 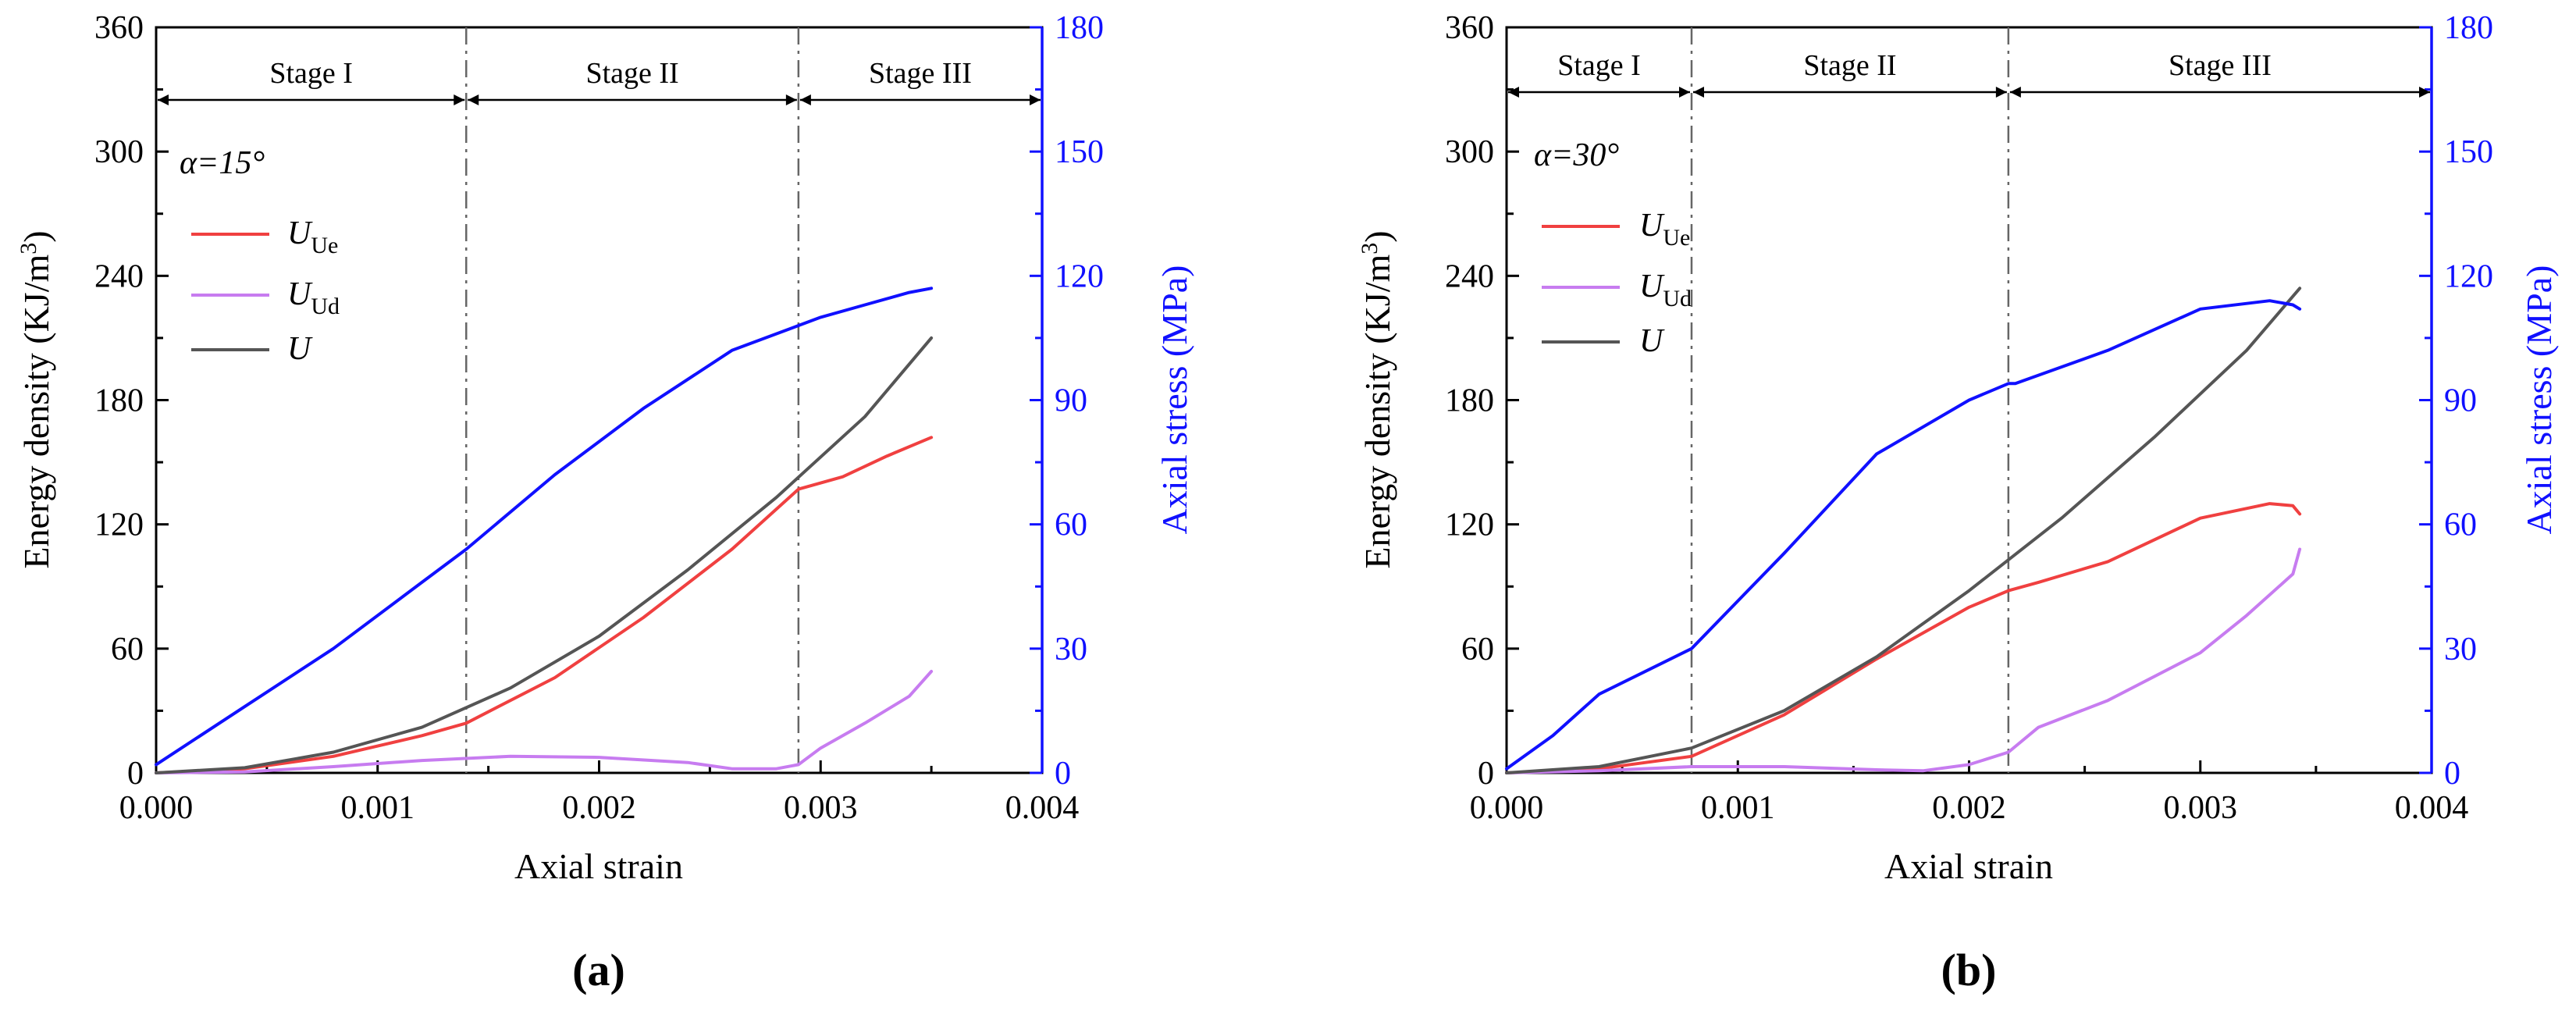 I want to click on panel-label: (a), so click(x=598, y=970).